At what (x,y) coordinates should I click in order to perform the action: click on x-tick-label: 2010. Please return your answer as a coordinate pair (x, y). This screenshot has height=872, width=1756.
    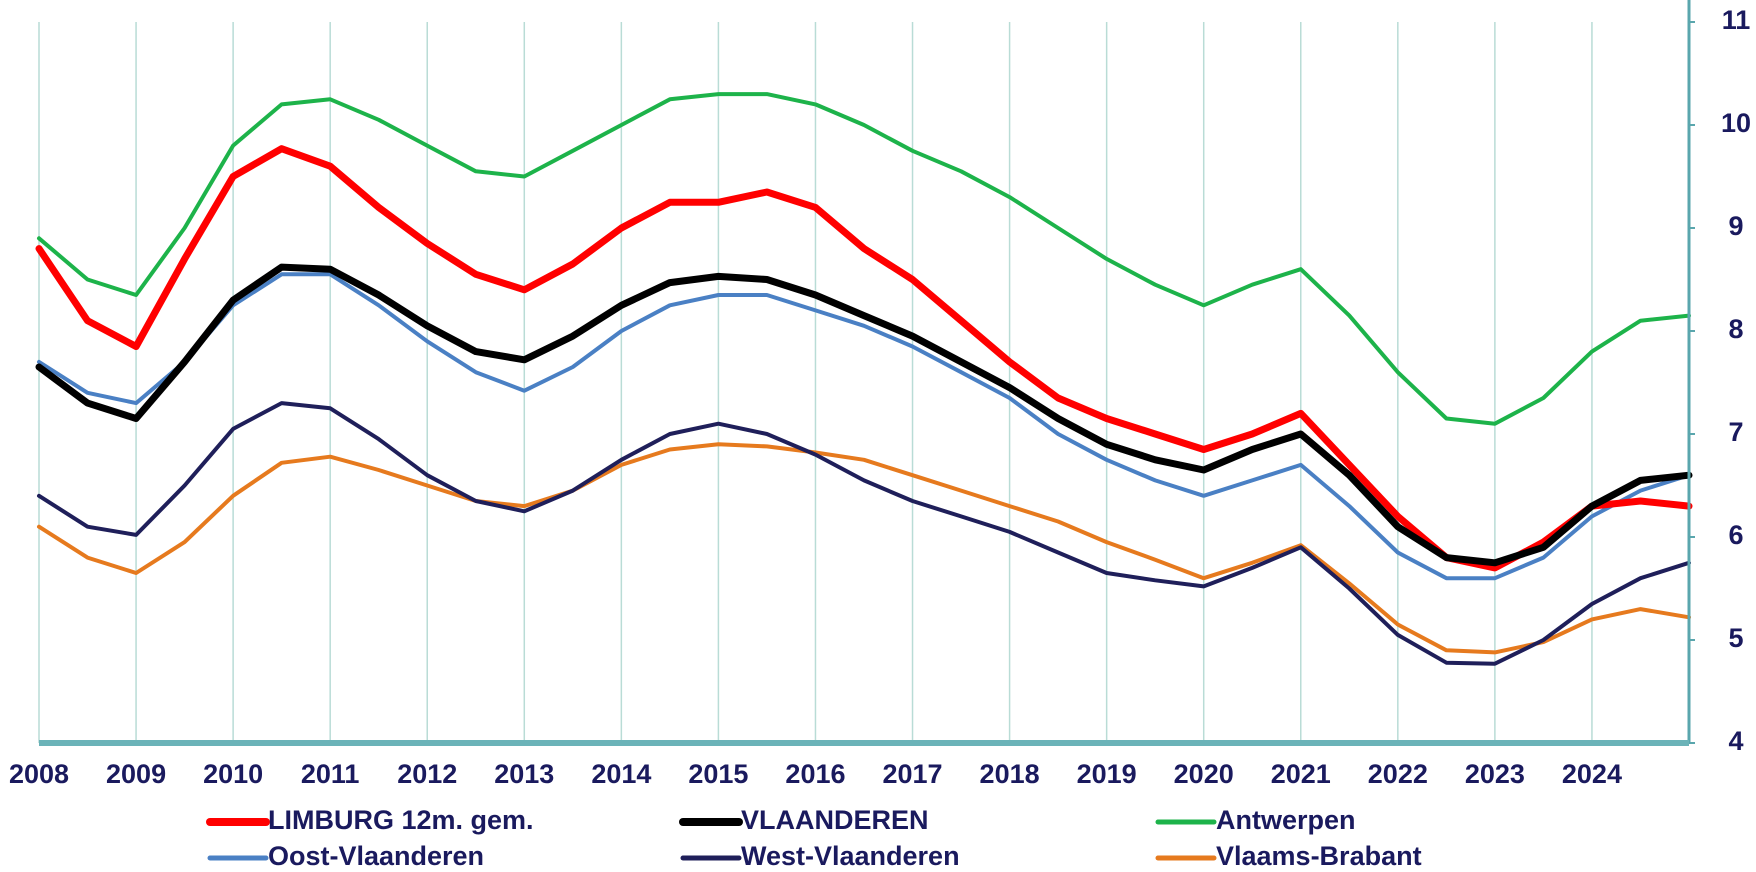
    Looking at the image, I should click on (233, 774).